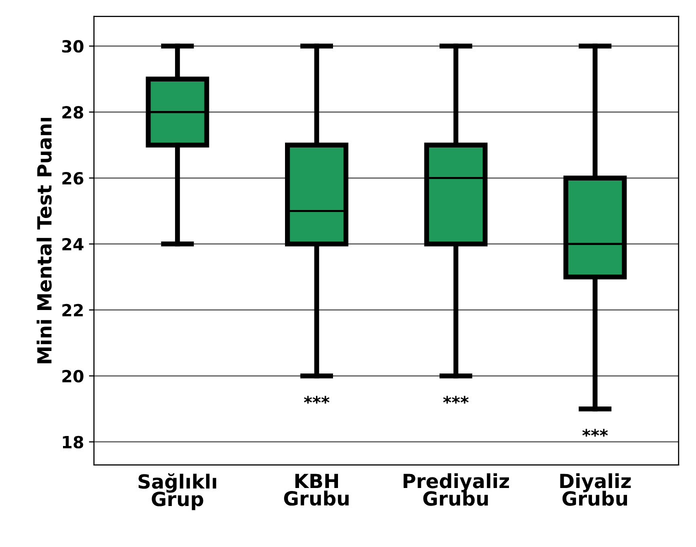  I want to click on y-tick-label: 24, so click(73, 244).